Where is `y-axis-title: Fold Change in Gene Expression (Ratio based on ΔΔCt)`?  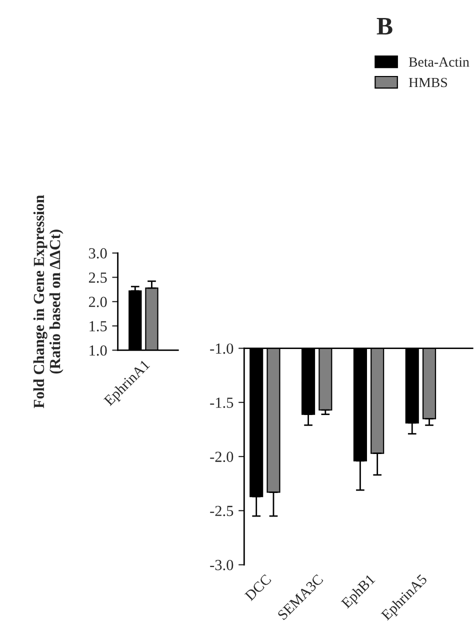 y-axis-title: Fold Change in Gene Expression (Ratio based on ΔΔCt) is located at coordinates (48, 301).